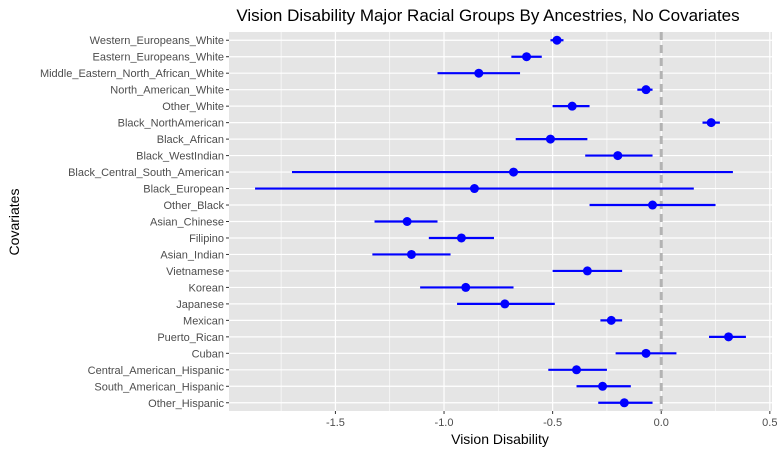 The image size is (779, 454). Describe the element at coordinates (192, 255) in the screenshot. I see `y-tick-label: Asian_Indian` at that location.